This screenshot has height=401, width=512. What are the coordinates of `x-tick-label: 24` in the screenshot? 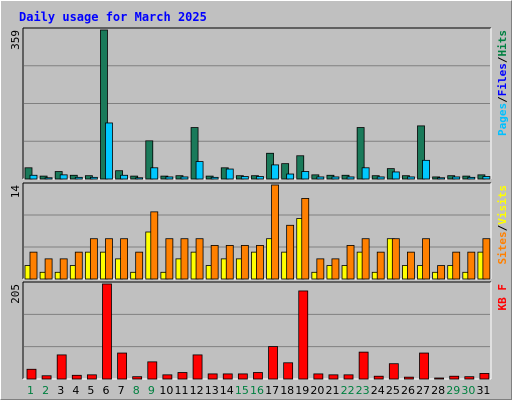 It's located at (378, 390).